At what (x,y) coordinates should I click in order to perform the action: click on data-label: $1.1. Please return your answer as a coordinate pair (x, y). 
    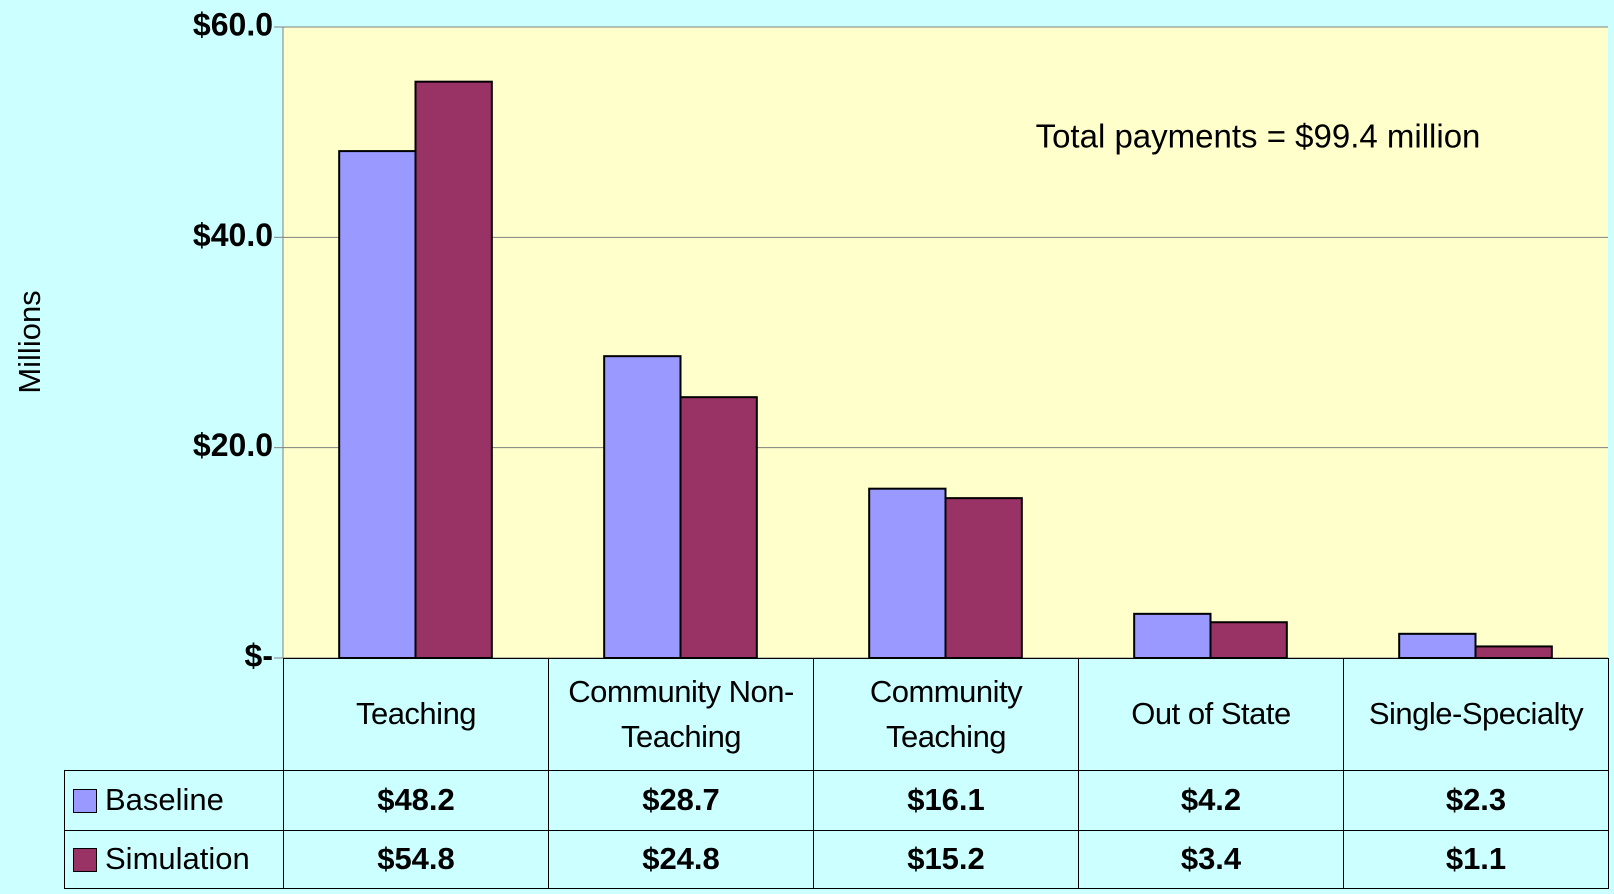
    Looking at the image, I should click on (1476, 859).